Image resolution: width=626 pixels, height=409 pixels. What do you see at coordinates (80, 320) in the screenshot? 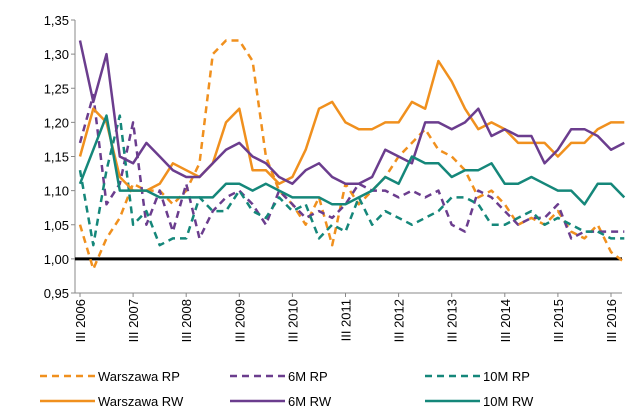
I see `x-tick-label: III 2006` at bounding box center [80, 320].